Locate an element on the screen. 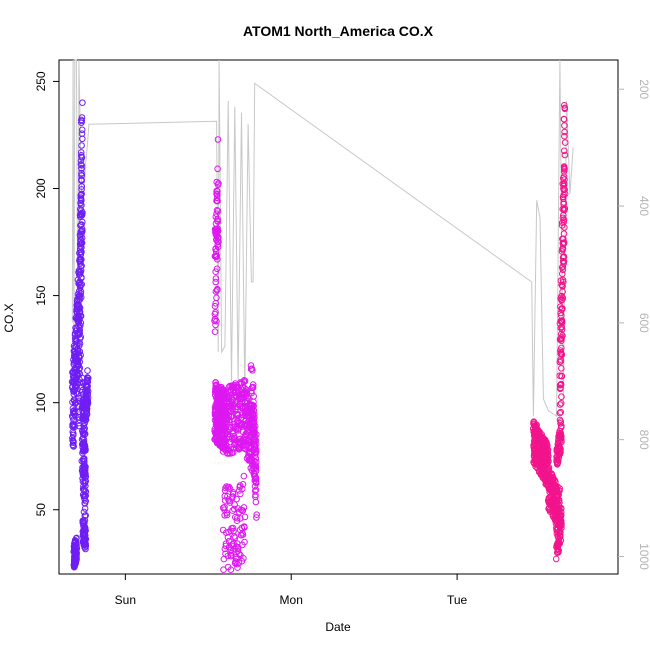 The width and height of the screenshot is (650, 650). right-tick-label: 800 is located at coordinates (643, 440).